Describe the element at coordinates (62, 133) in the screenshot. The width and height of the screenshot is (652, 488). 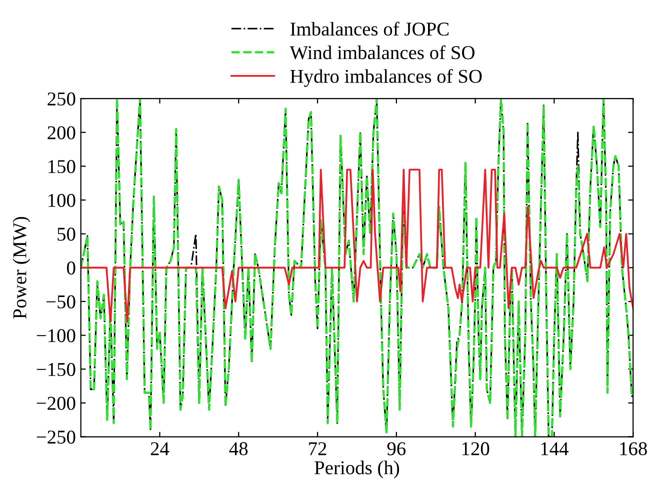
I see `y-tick-label: 200` at that location.